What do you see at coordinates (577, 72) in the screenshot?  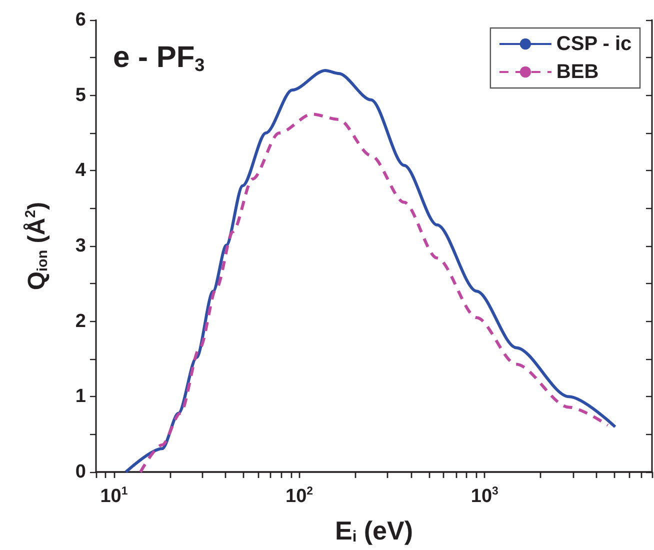 I see `legend-label: BEB` at bounding box center [577, 72].